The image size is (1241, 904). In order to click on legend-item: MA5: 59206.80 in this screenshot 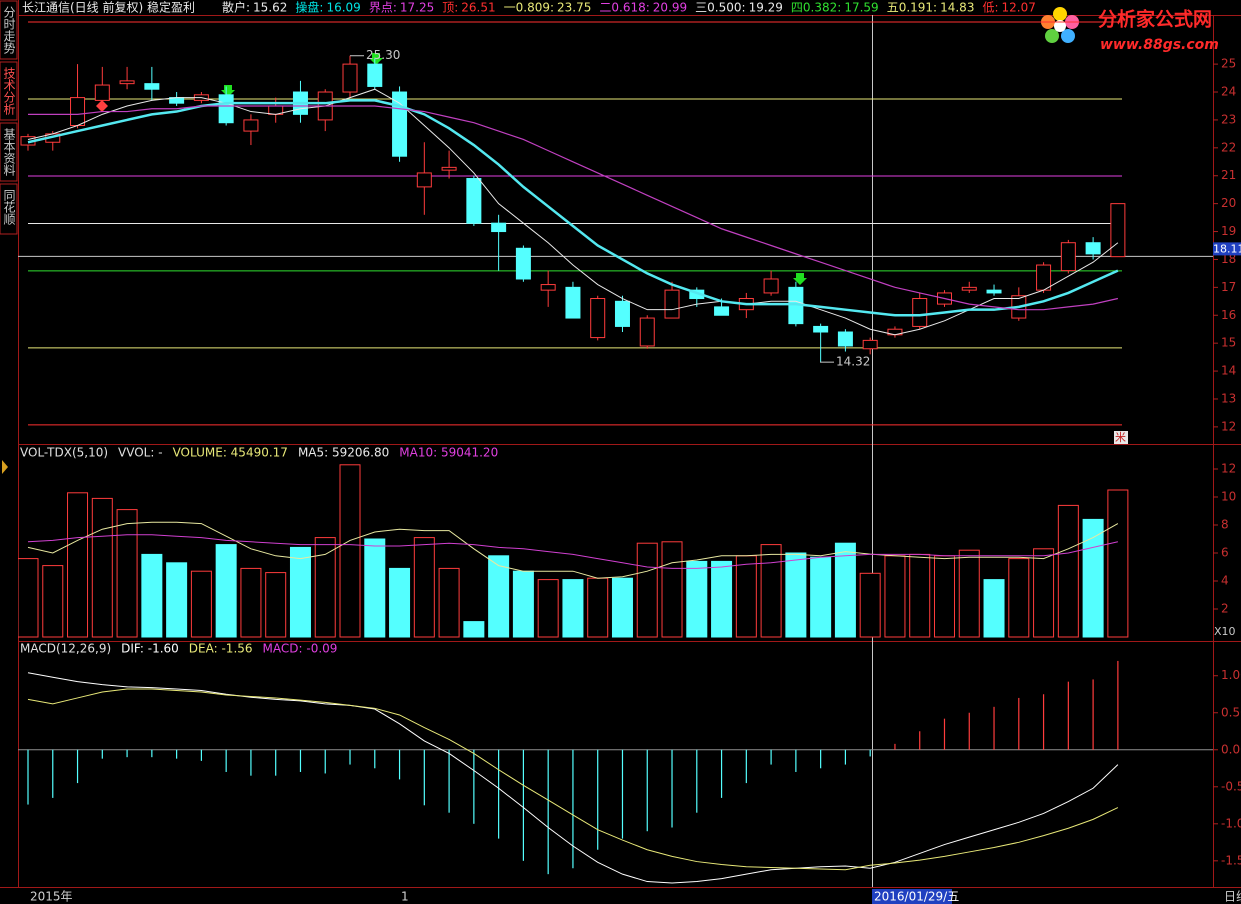, I will do `click(343, 453)`.